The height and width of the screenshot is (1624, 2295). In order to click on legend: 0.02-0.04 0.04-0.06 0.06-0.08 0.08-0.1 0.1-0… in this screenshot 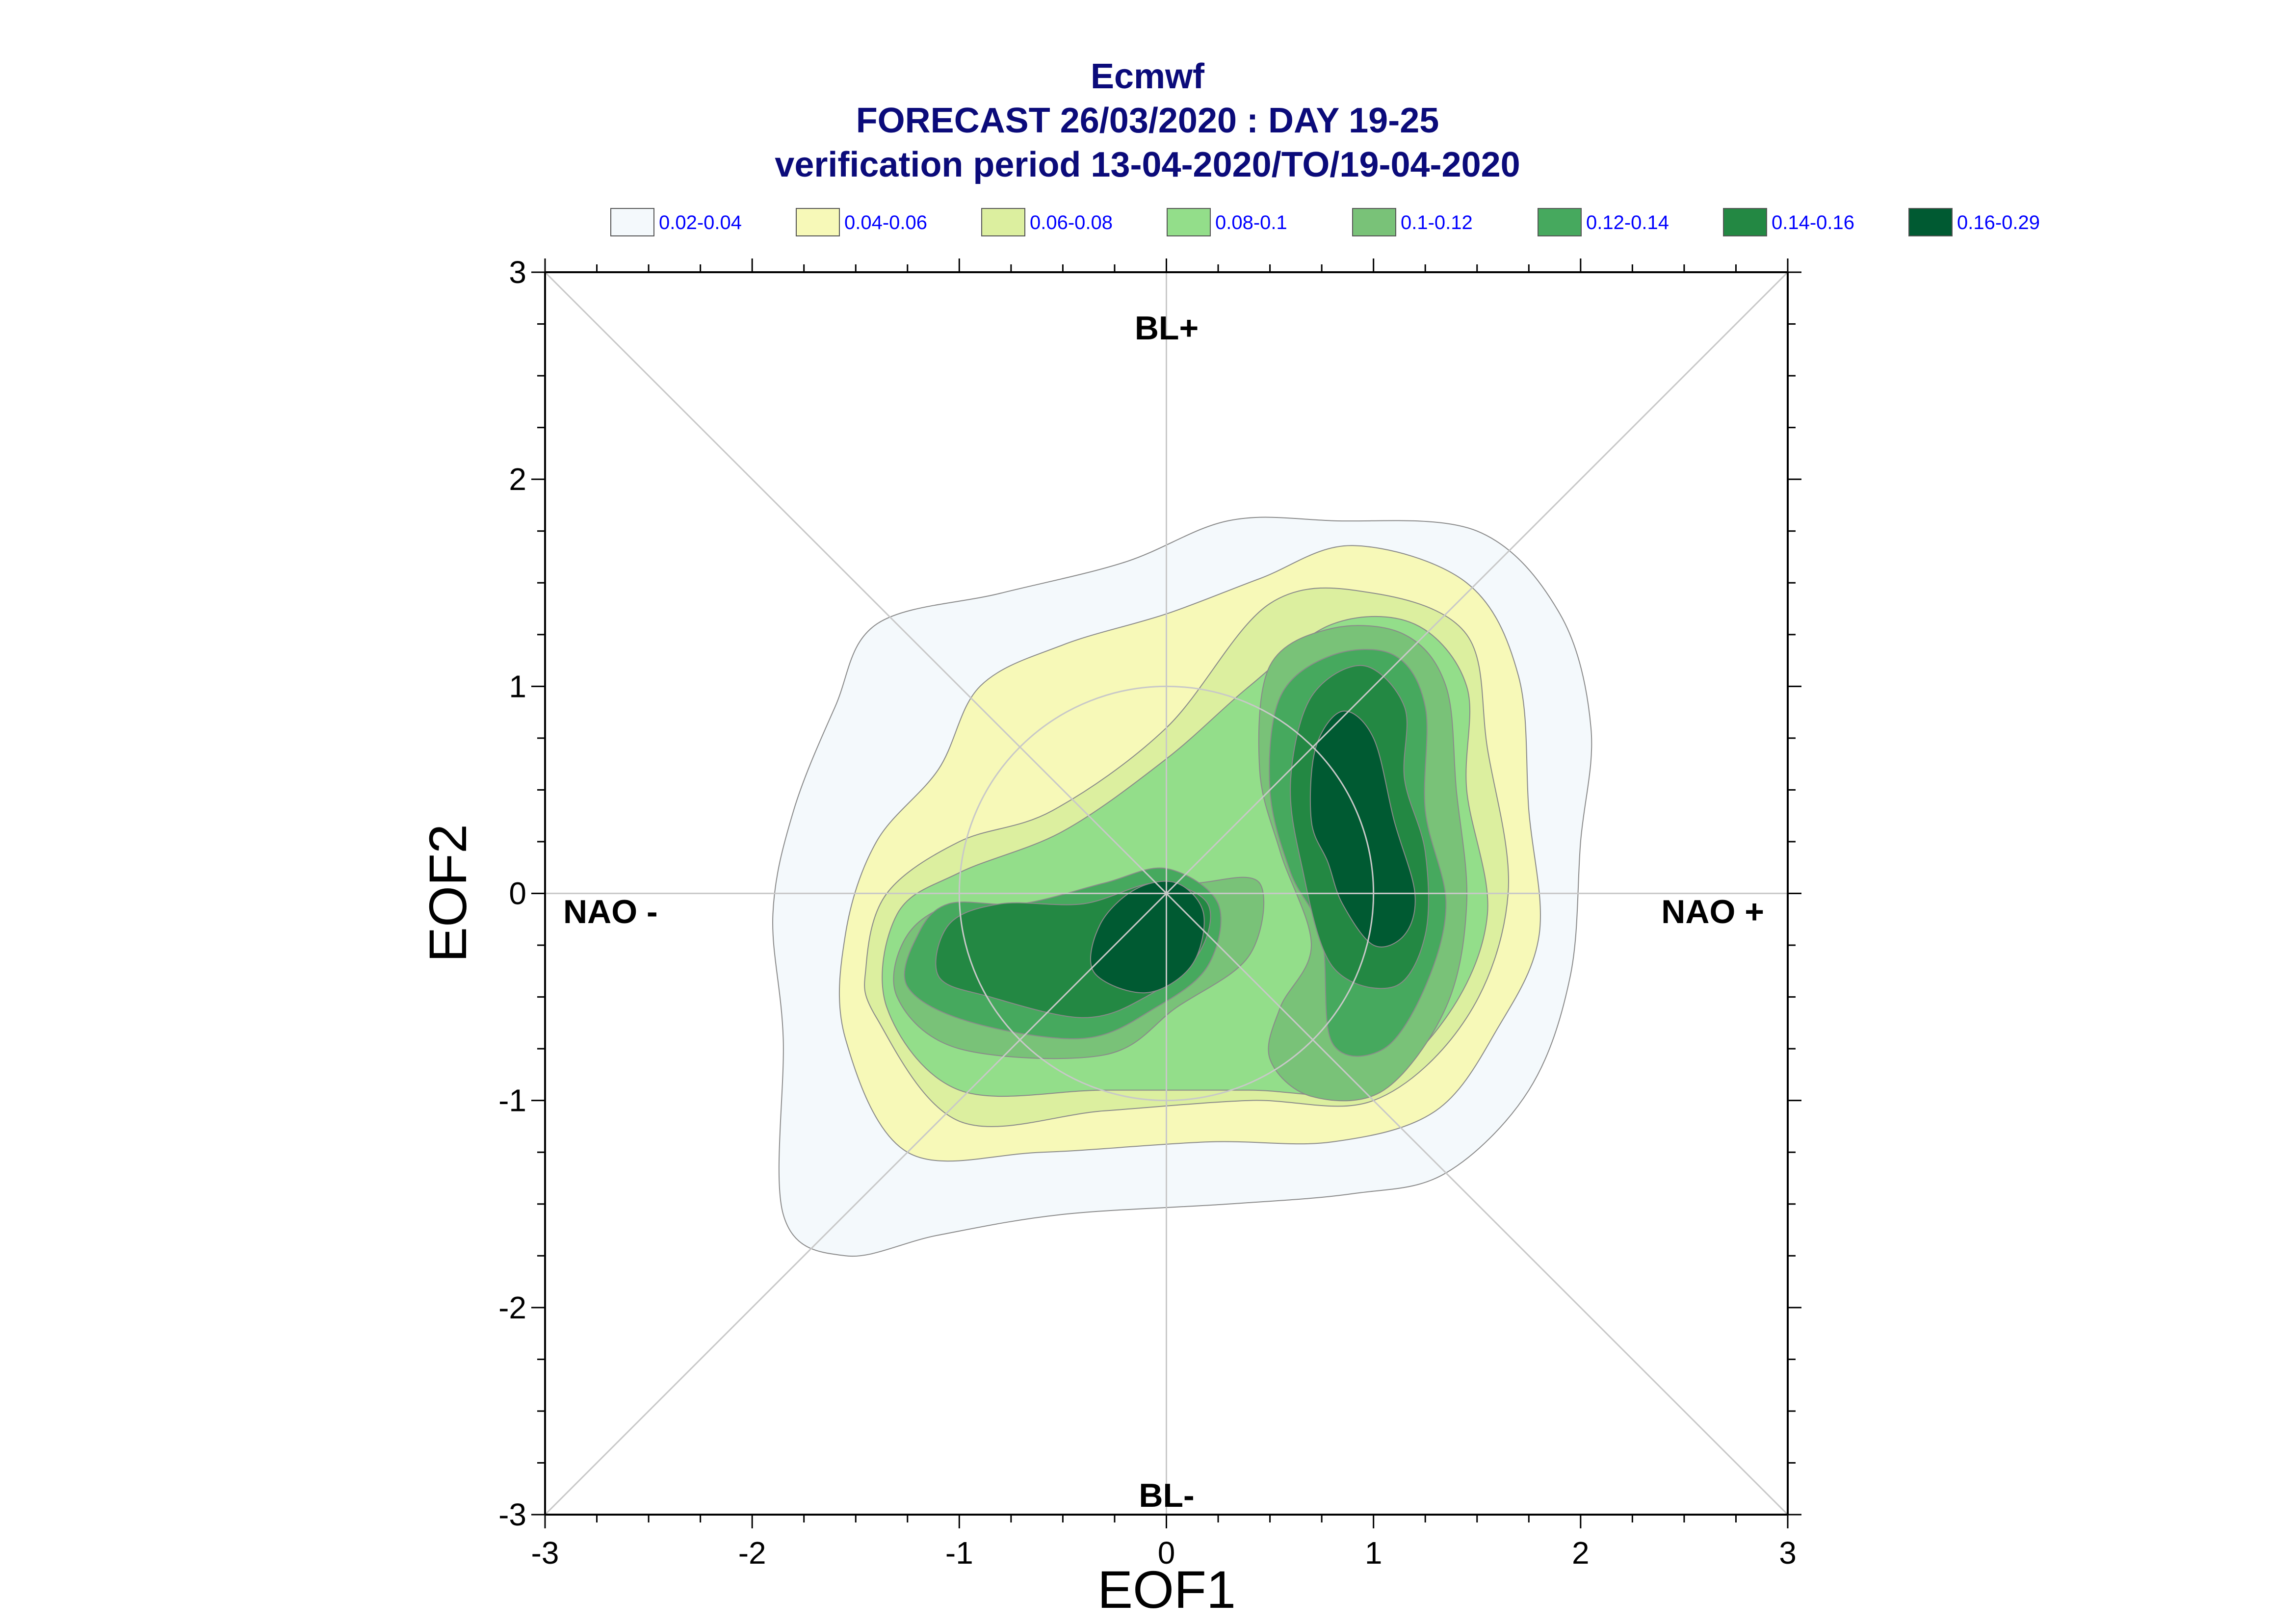, I will do `click(1325, 222)`.